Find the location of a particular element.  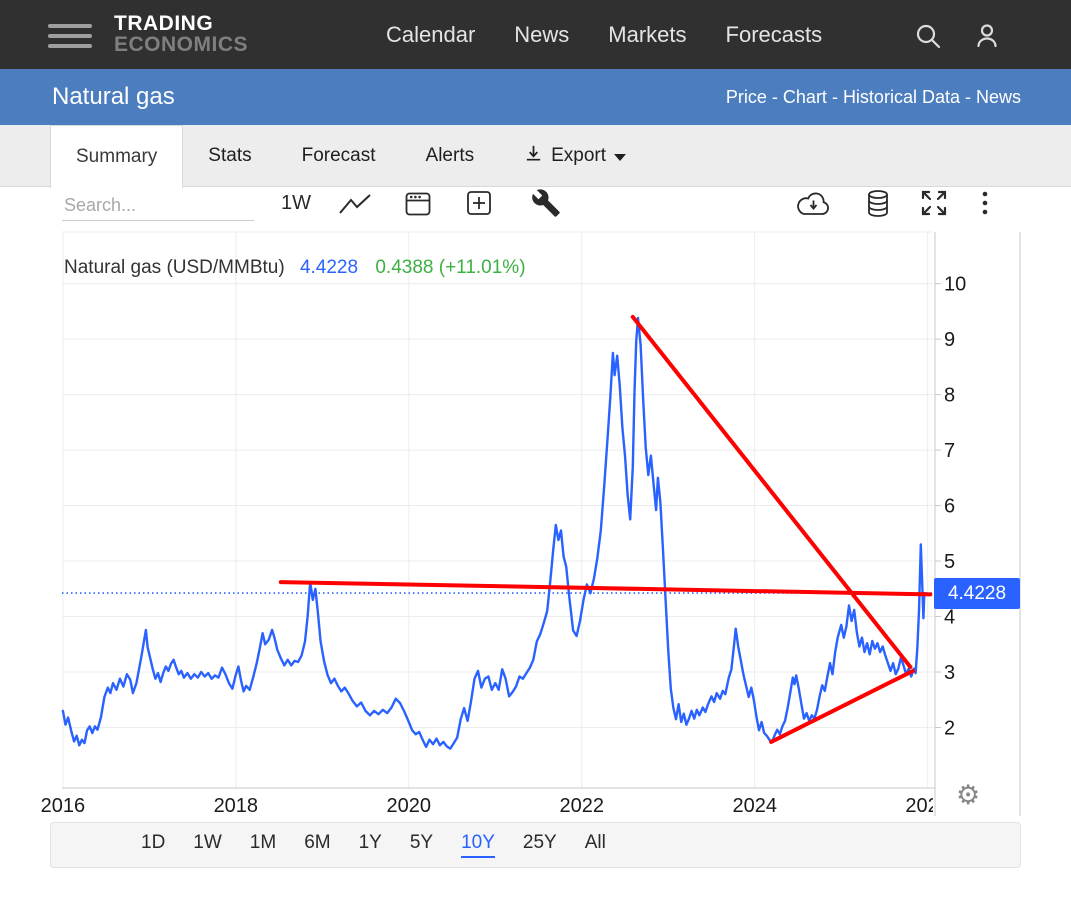

y-axis-label: 9 is located at coordinates (949, 340).